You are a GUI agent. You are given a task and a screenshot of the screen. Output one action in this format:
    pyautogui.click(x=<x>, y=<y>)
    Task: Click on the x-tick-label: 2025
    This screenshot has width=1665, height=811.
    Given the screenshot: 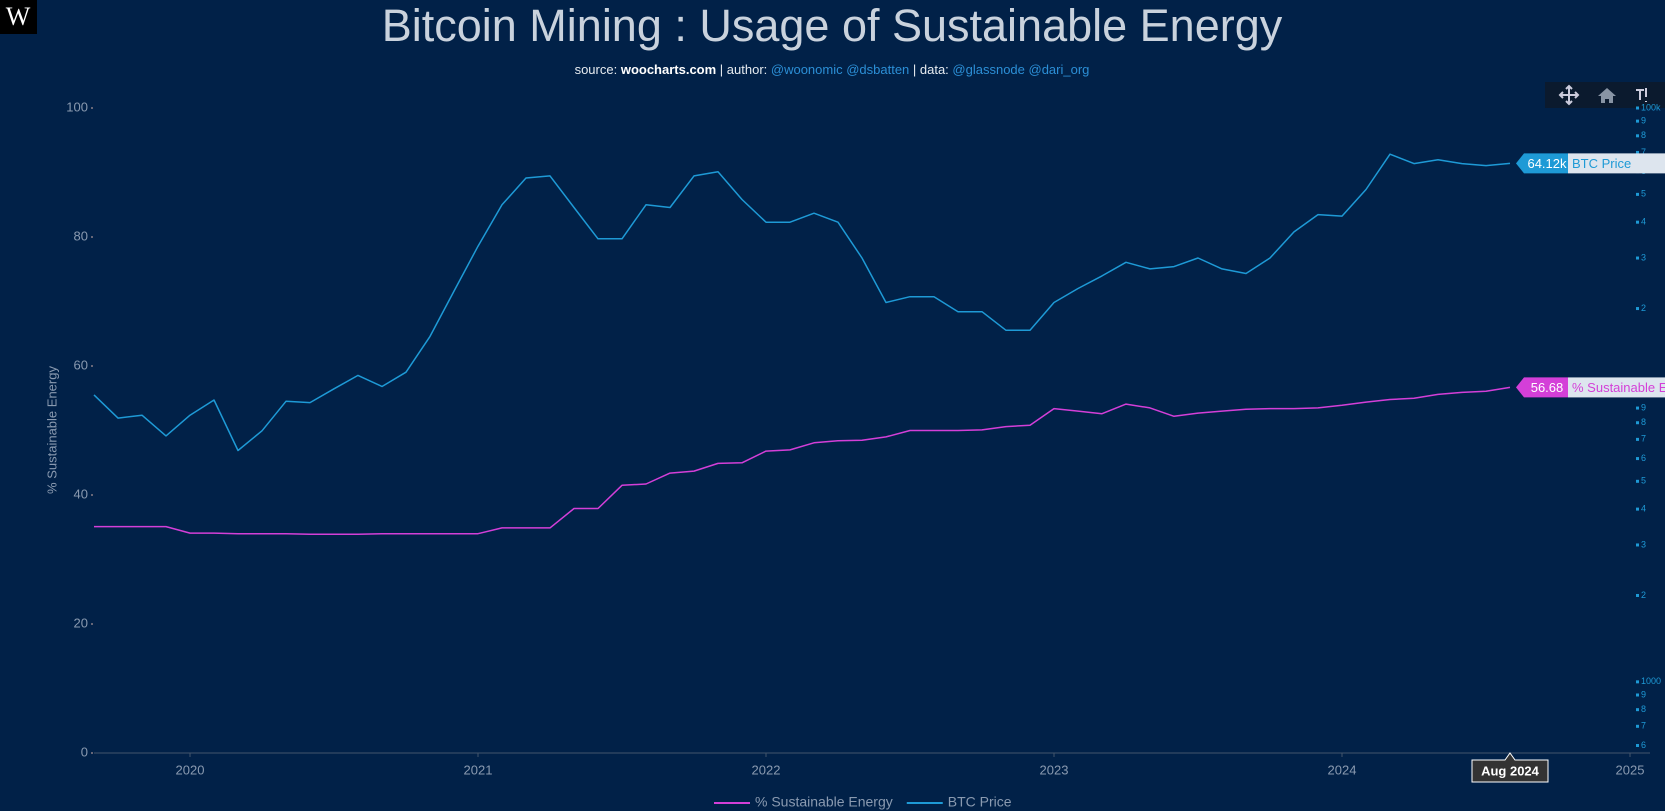 What is the action you would take?
    pyautogui.click(x=1630, y=769)
    